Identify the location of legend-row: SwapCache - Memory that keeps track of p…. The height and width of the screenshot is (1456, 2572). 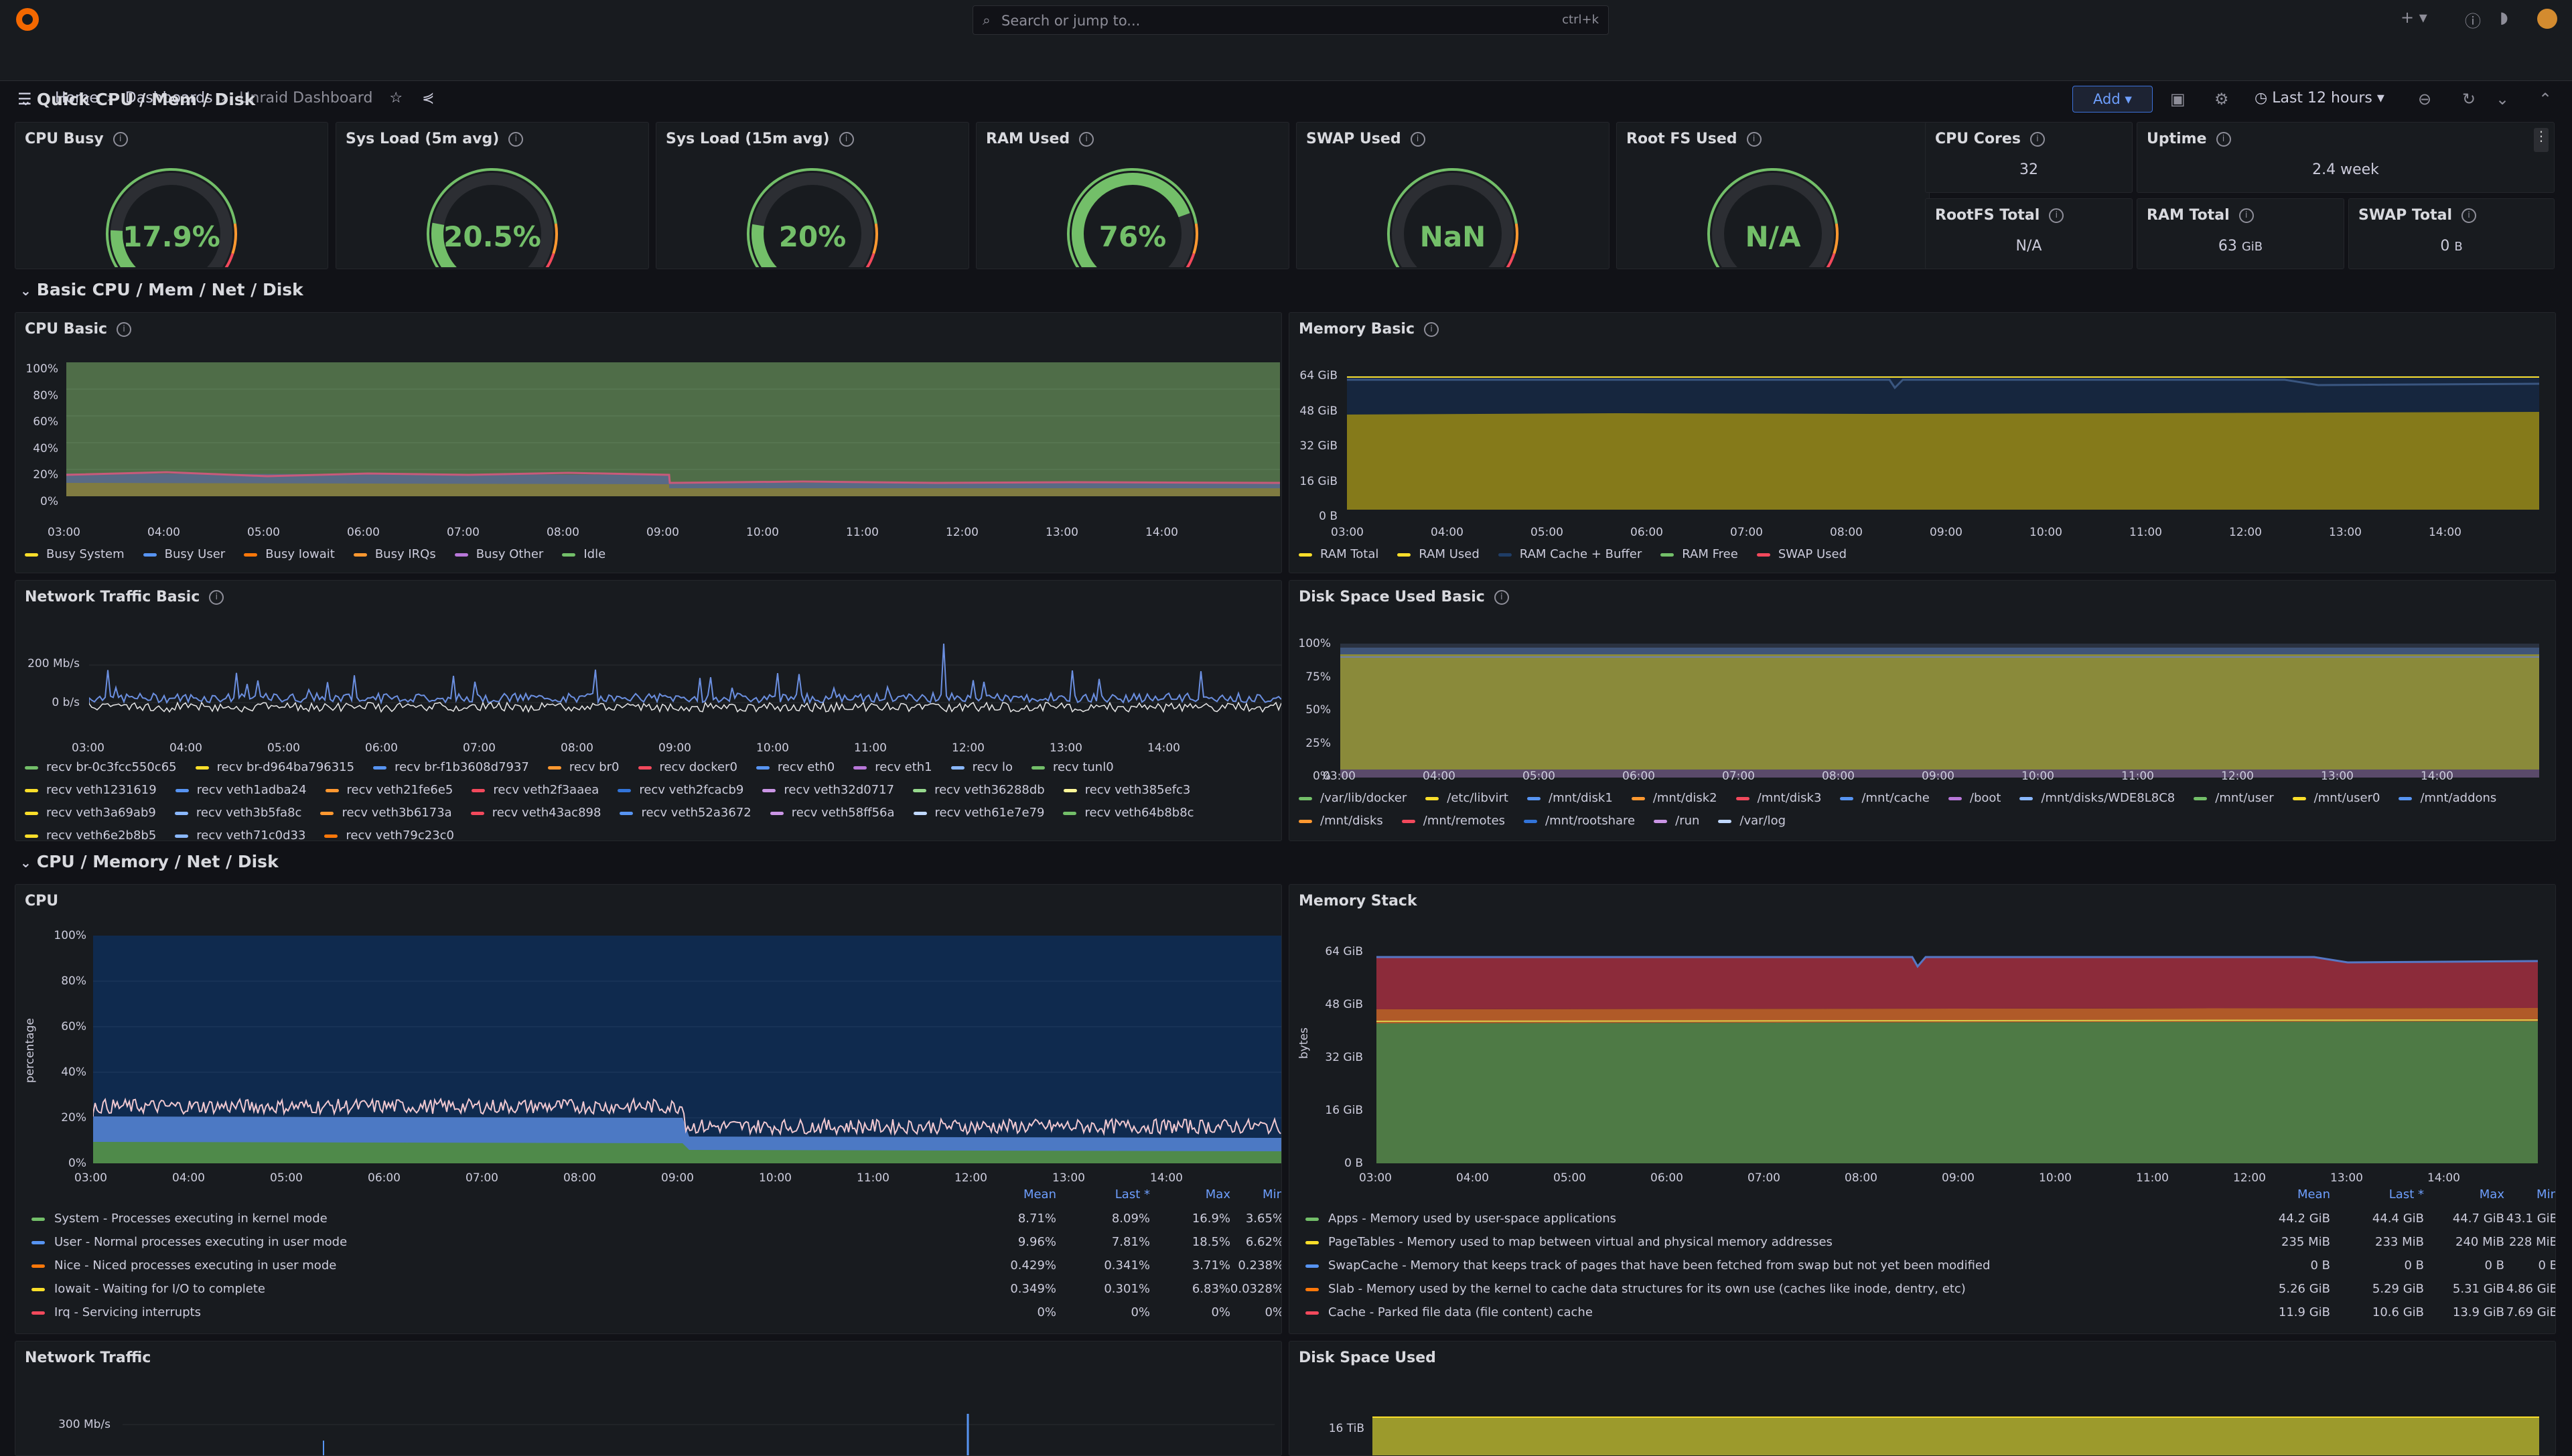
(1930, 1266).